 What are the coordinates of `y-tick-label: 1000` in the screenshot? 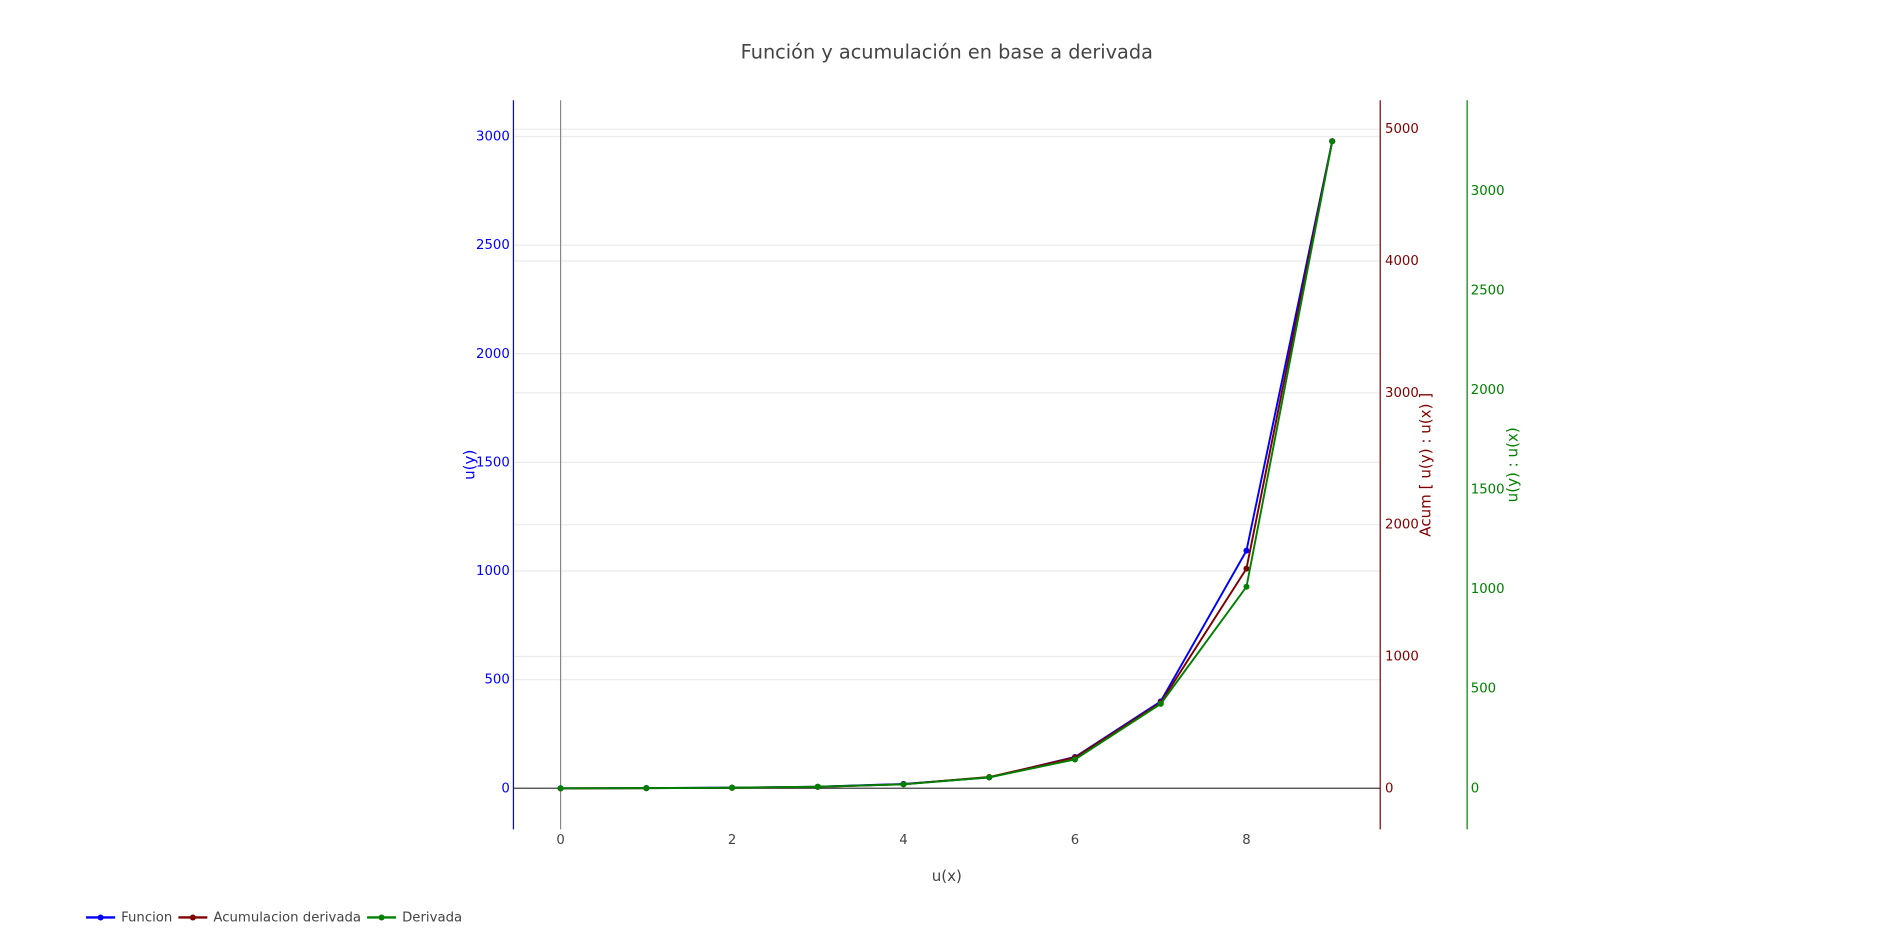 It's located at (493, 571).